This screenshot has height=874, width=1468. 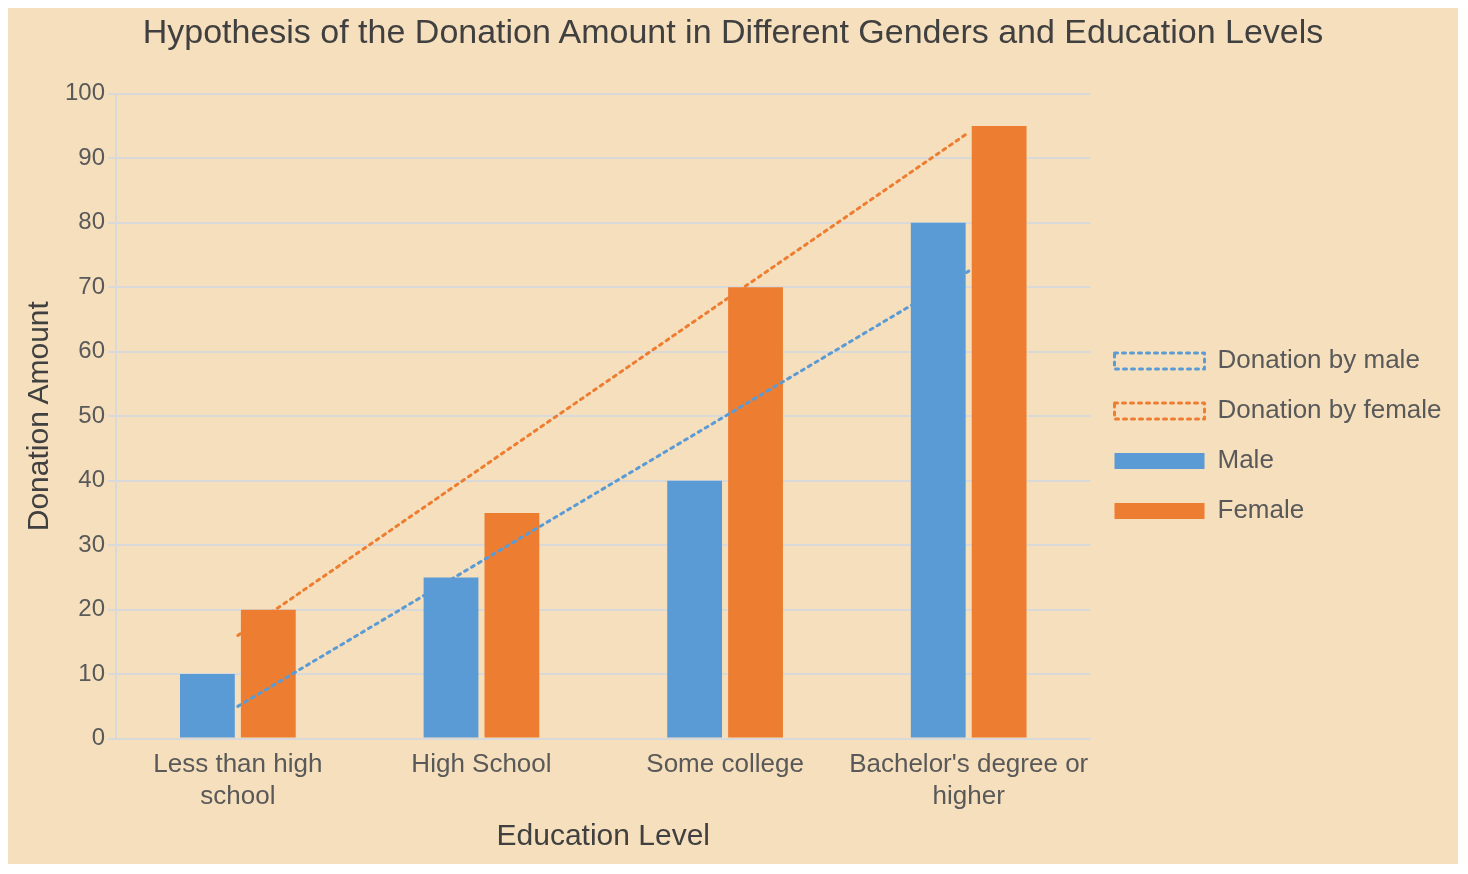 What do you see at coordinates (85, 92) in the screenshot?
I see `y-tick-label: 100` at bounding box center [85, 92].